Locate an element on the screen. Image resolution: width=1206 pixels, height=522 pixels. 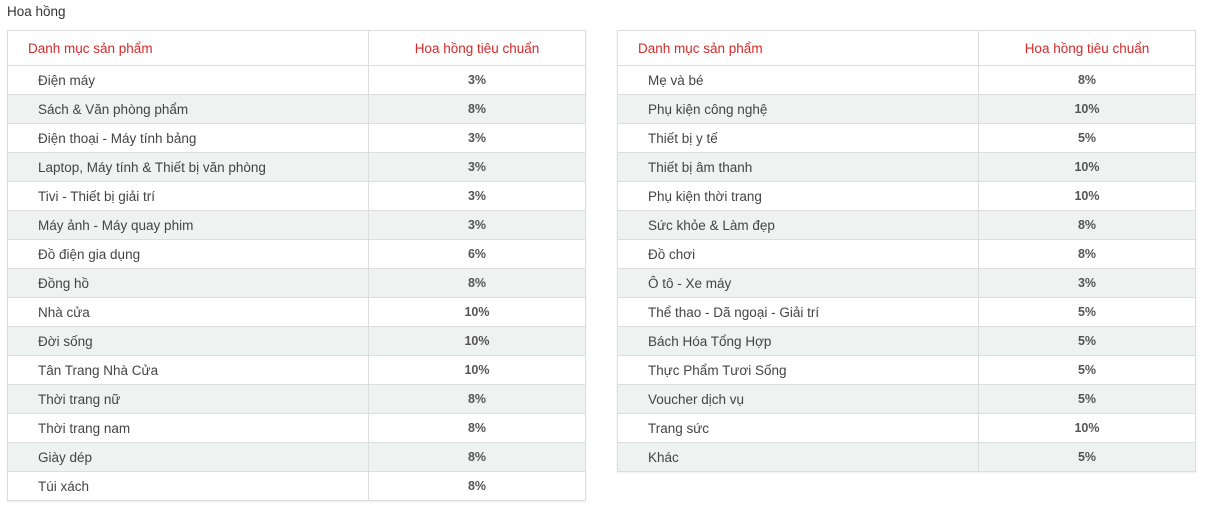
category-cell: Laptop, Máy tính & Thiết bị văn phòng is located at coordinates (188, 167).